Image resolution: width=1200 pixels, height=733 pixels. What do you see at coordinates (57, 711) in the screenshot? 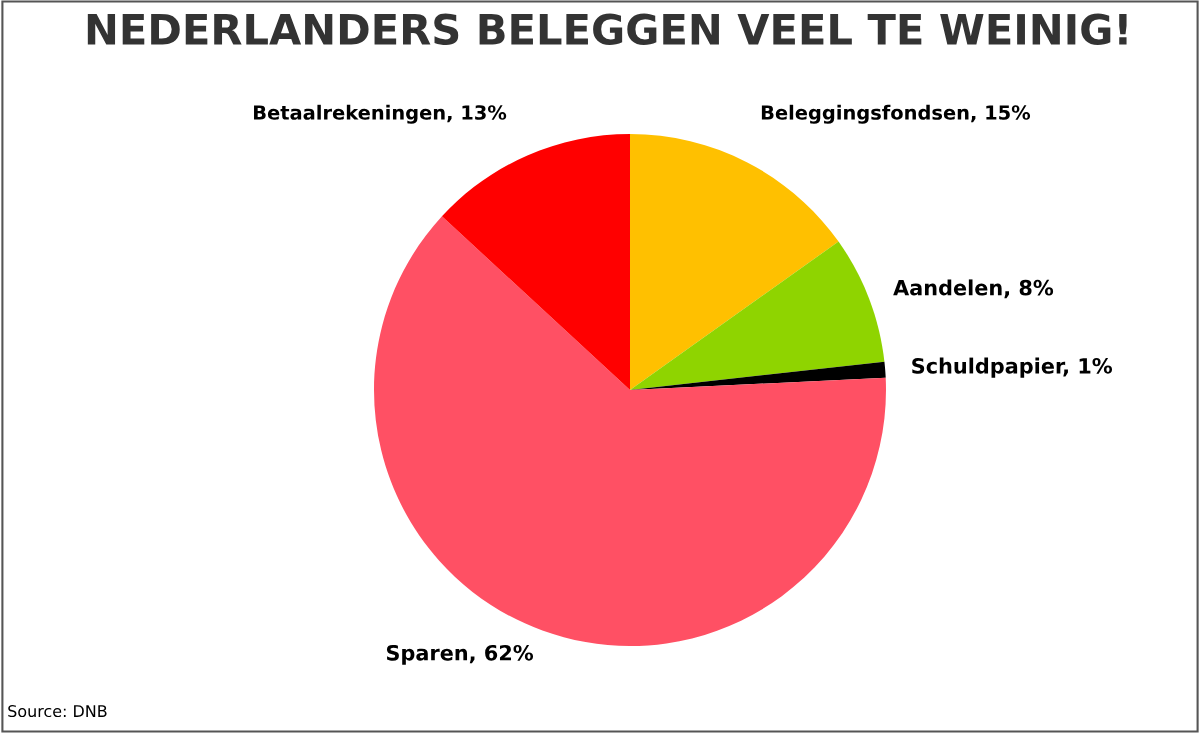
I see `source-note: Source: DNB` at bounding box center [57, 711].